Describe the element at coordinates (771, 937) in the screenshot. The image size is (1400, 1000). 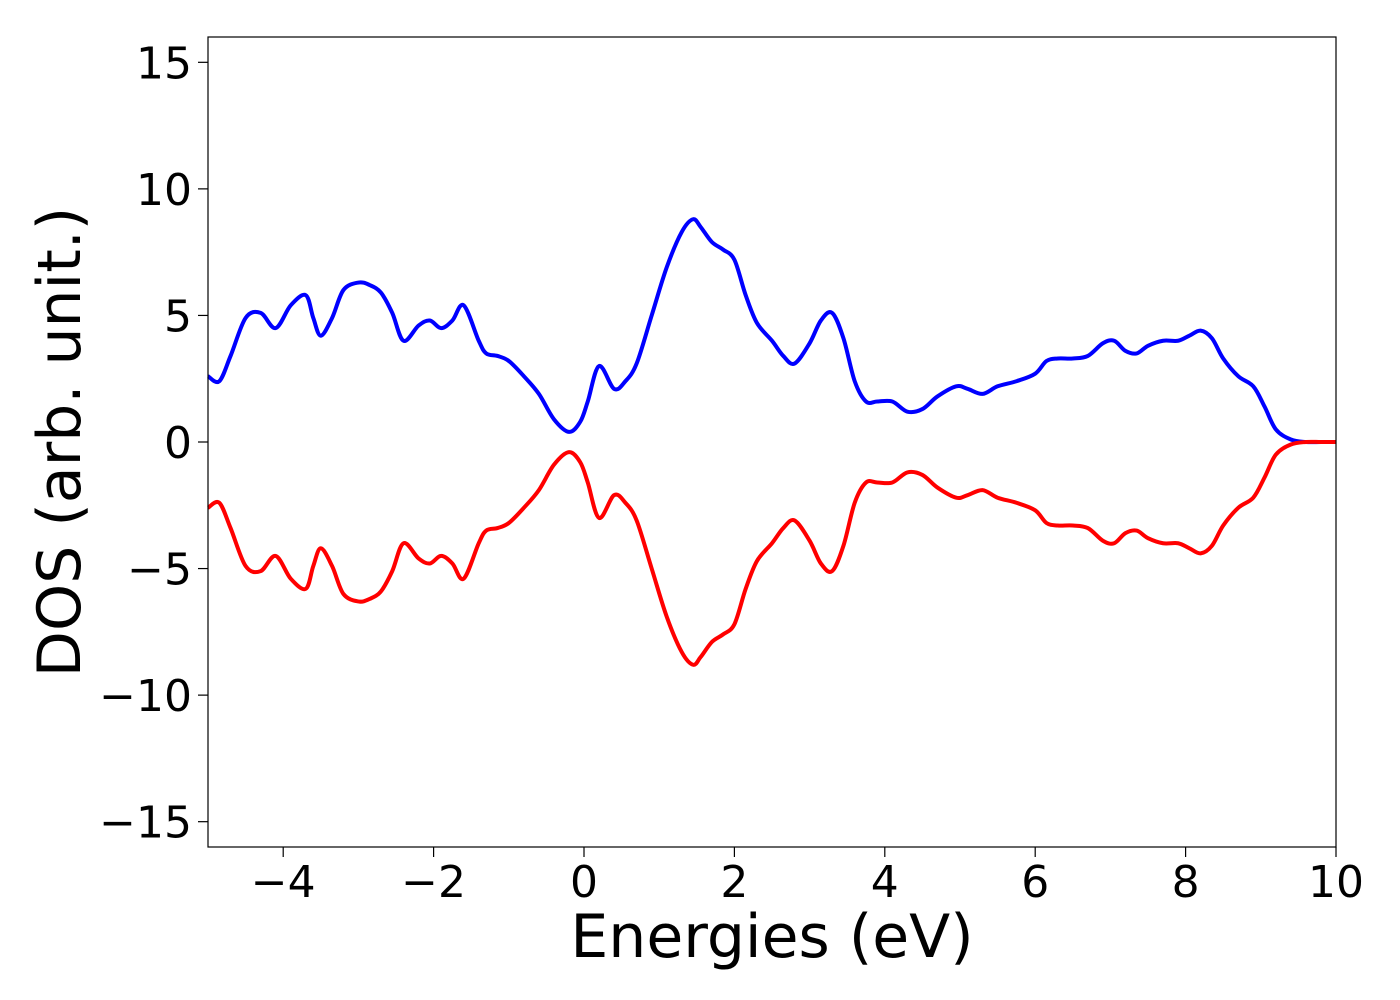
I see `x-axis-label: Energies (eV)` at that location.